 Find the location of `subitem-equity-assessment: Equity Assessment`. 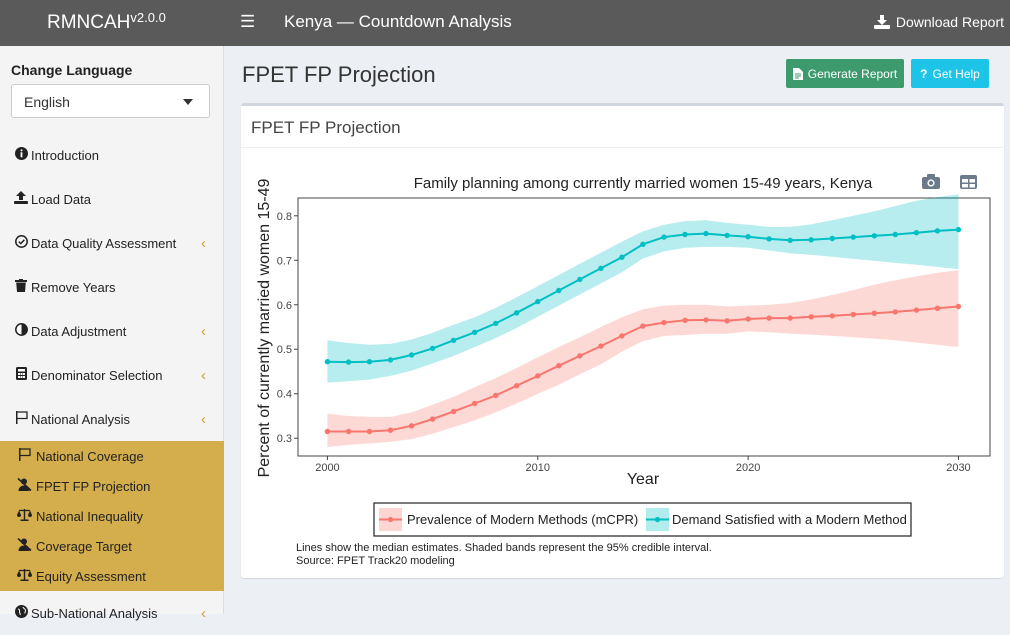

subitem-equity-assessment: Equity Assessment is located at coordinates (112, 576).